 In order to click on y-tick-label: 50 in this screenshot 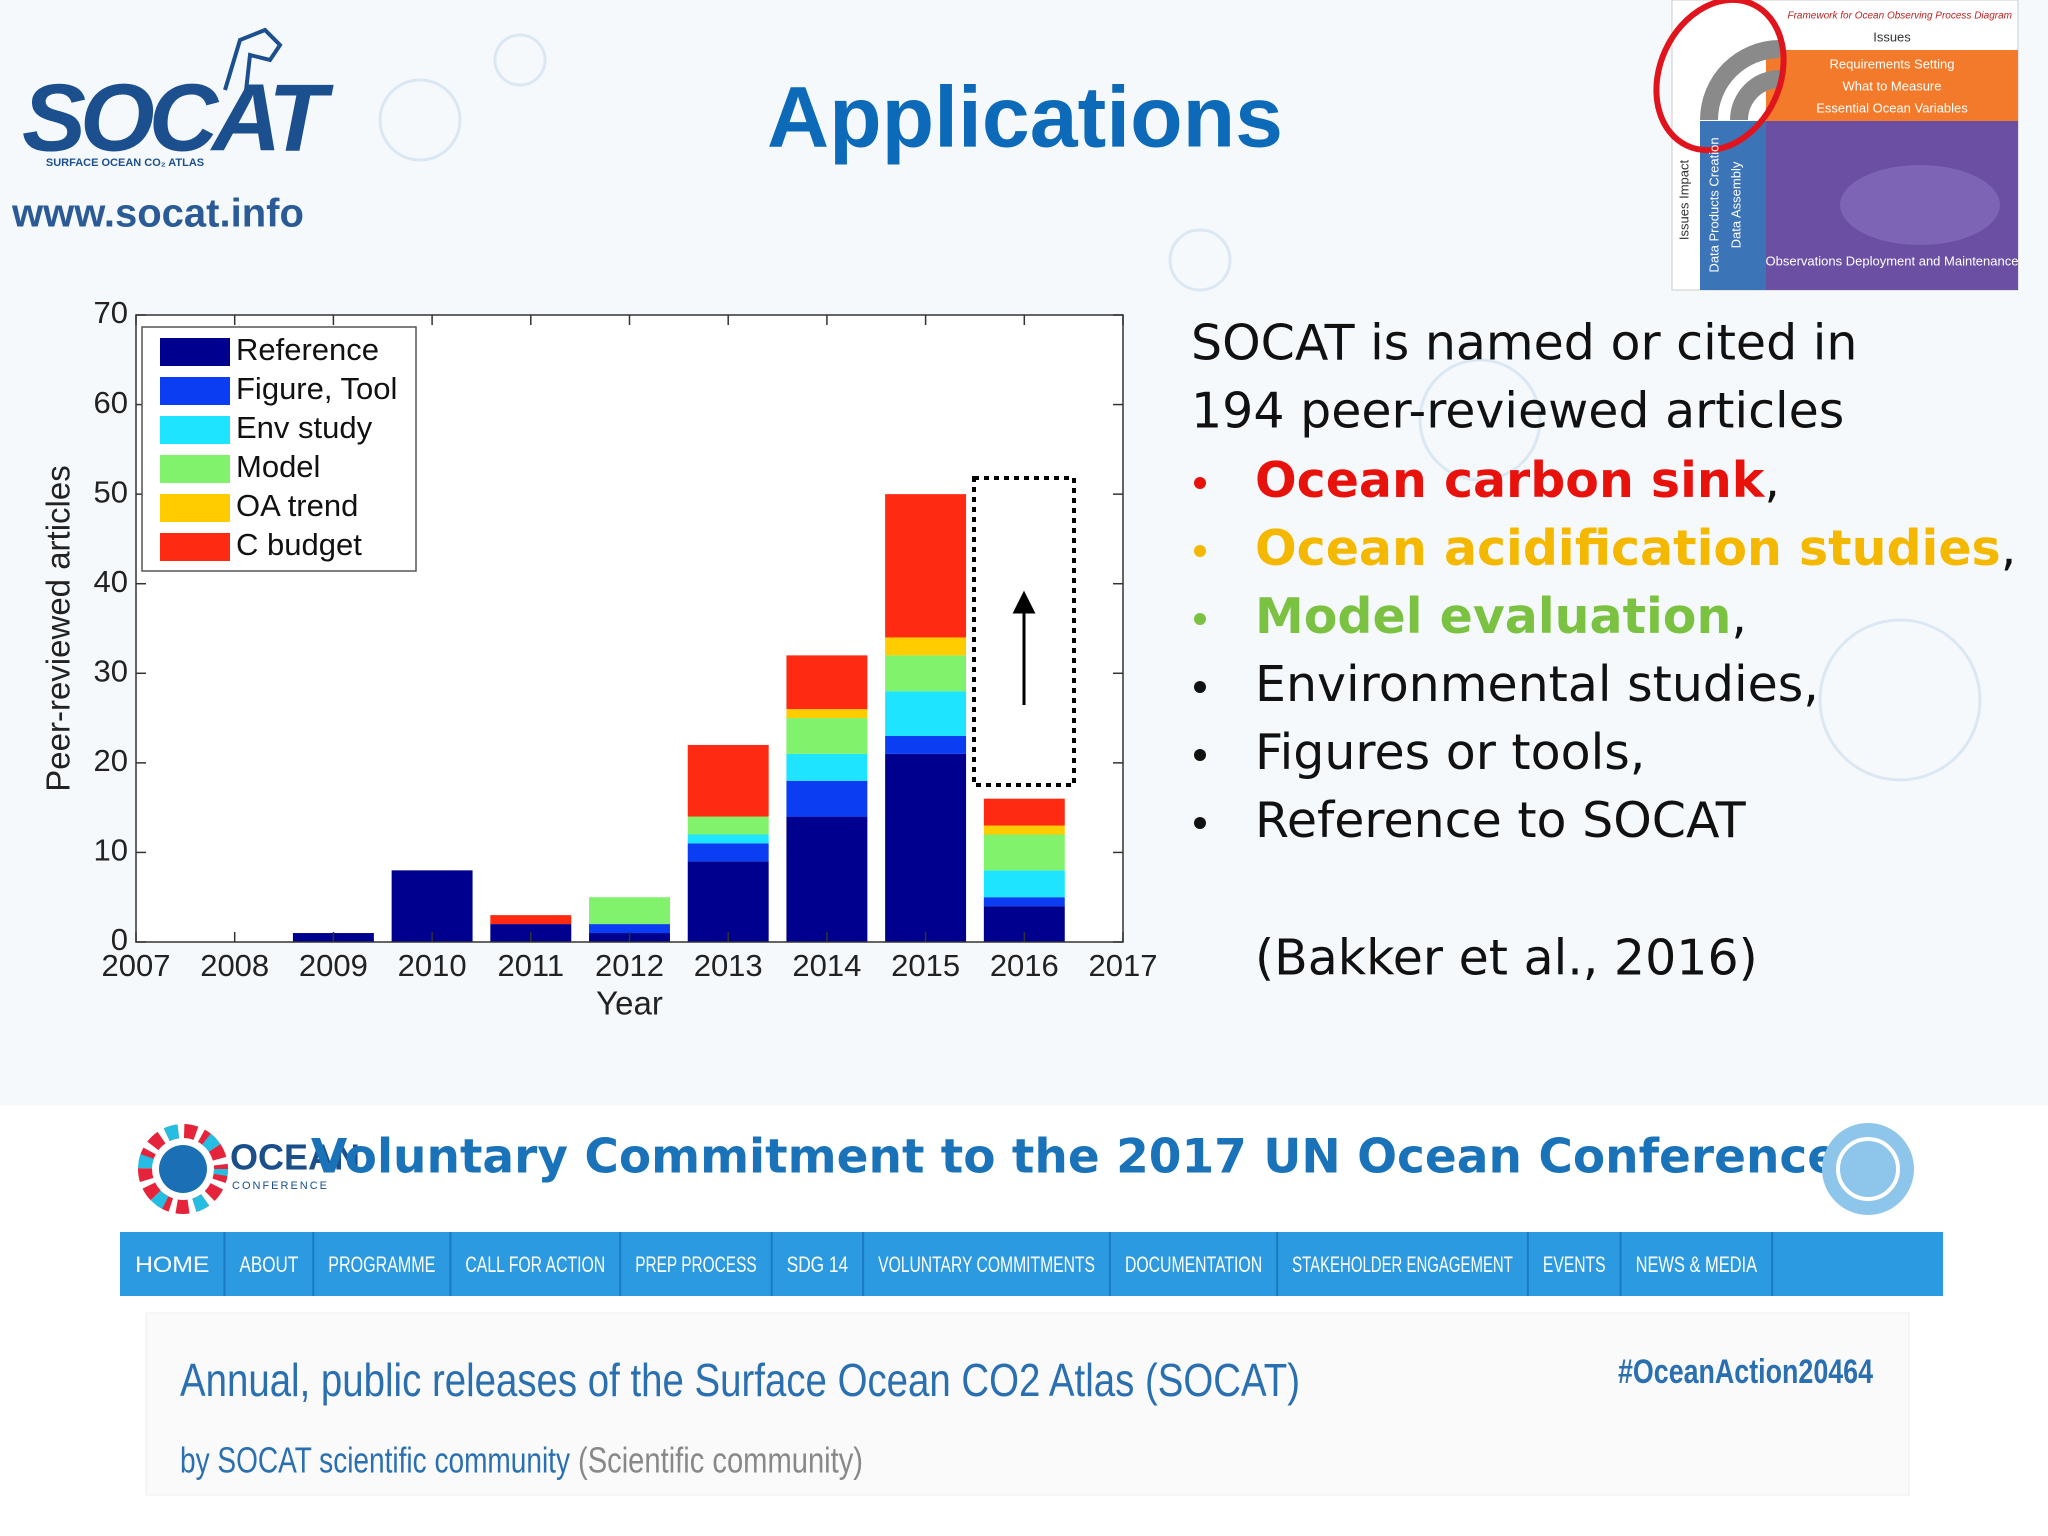, I will do `click(111, 491)`.